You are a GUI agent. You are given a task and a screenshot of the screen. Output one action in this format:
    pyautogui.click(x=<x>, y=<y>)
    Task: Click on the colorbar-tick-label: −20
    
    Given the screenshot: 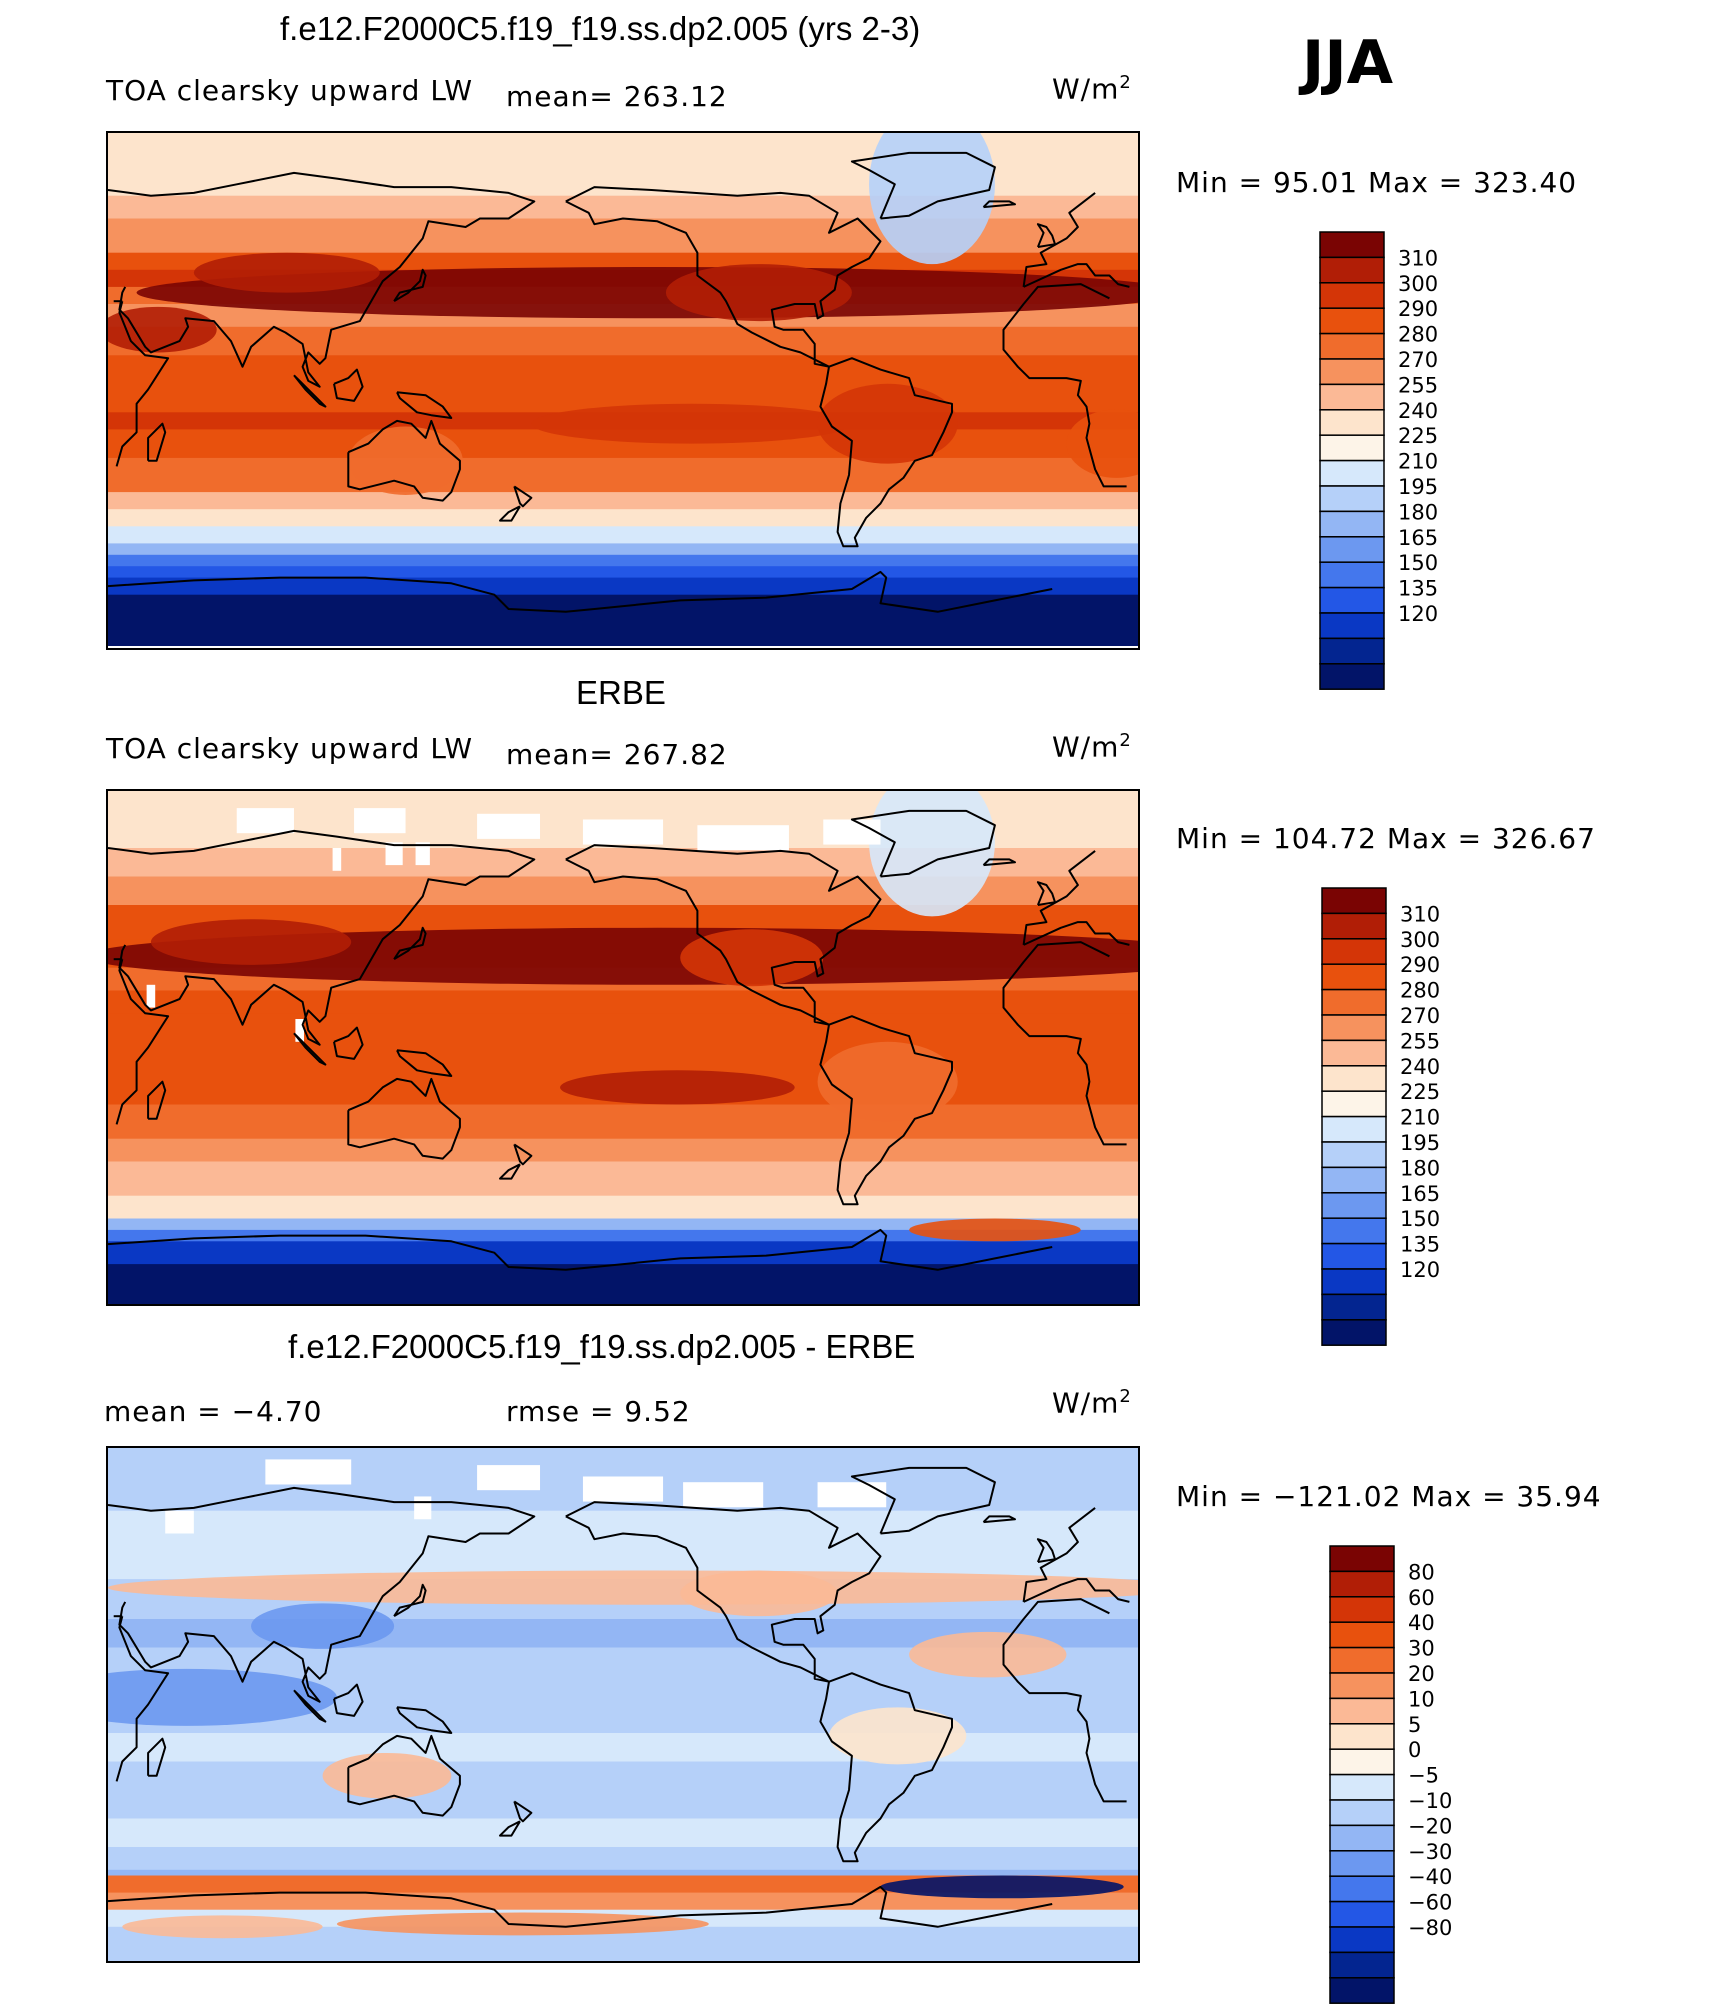 What is the action you would take?
    pyautogui.click(x=1430, y=1826)
    